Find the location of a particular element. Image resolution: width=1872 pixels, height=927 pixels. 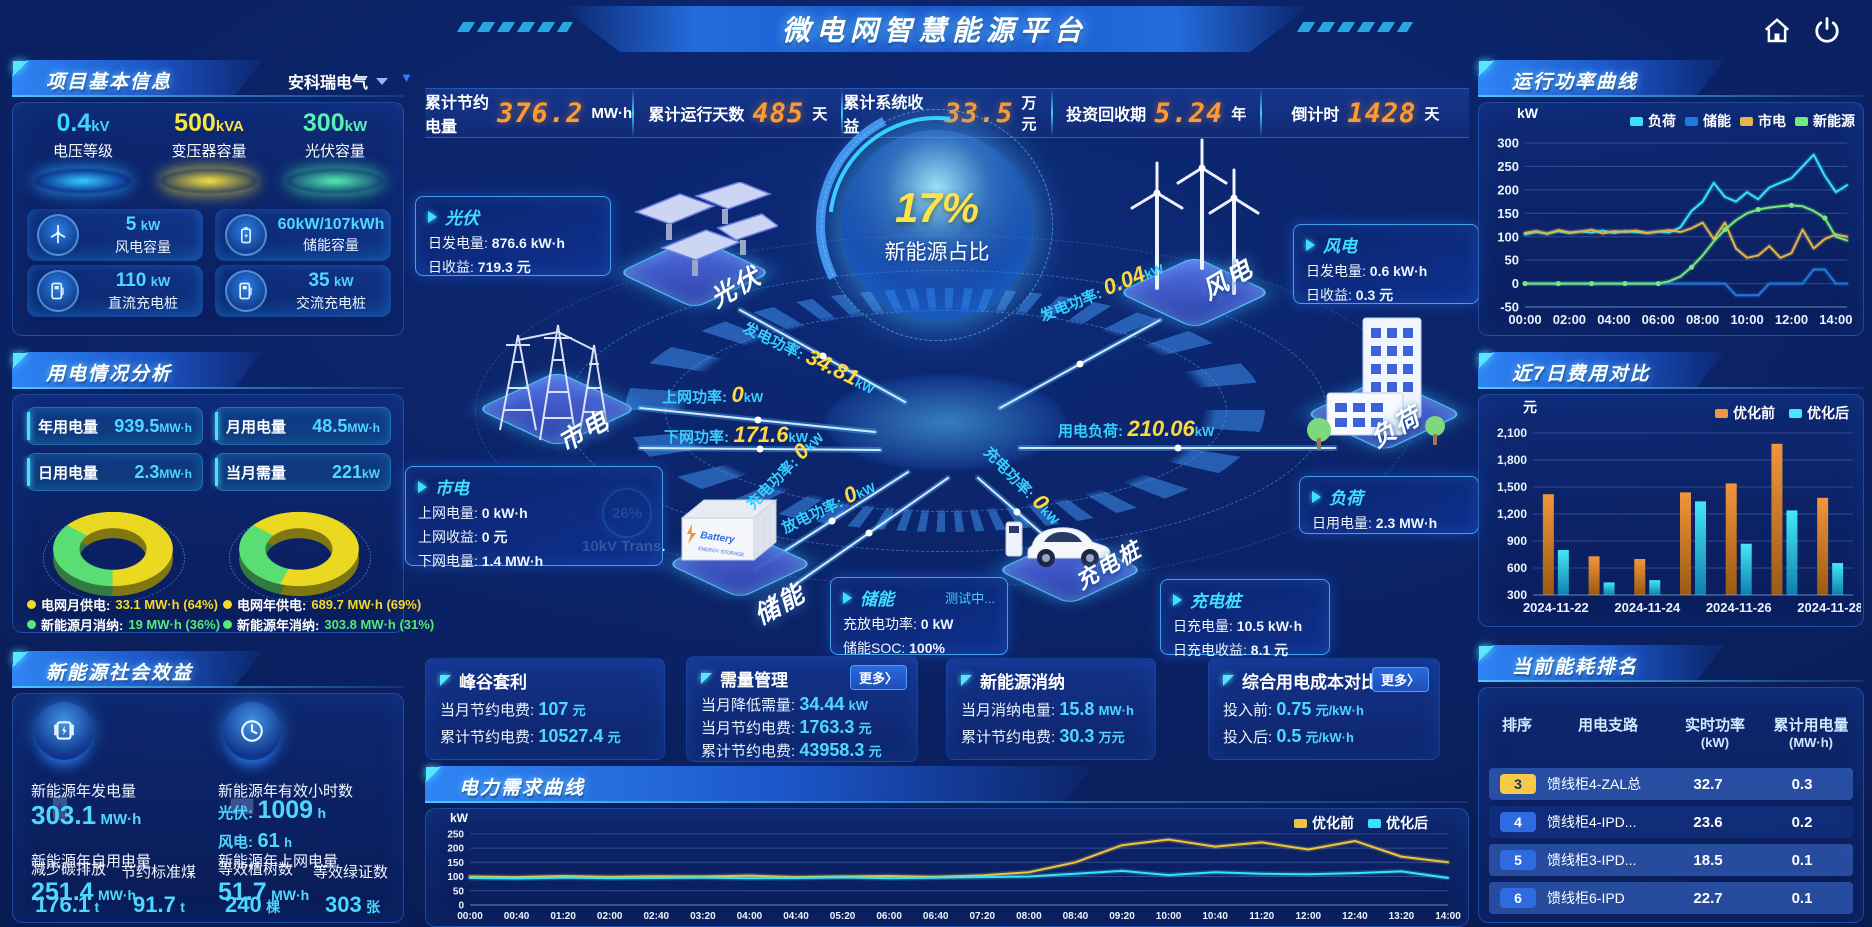

svg-text: 03:20 is located at coordinates (703, 916).